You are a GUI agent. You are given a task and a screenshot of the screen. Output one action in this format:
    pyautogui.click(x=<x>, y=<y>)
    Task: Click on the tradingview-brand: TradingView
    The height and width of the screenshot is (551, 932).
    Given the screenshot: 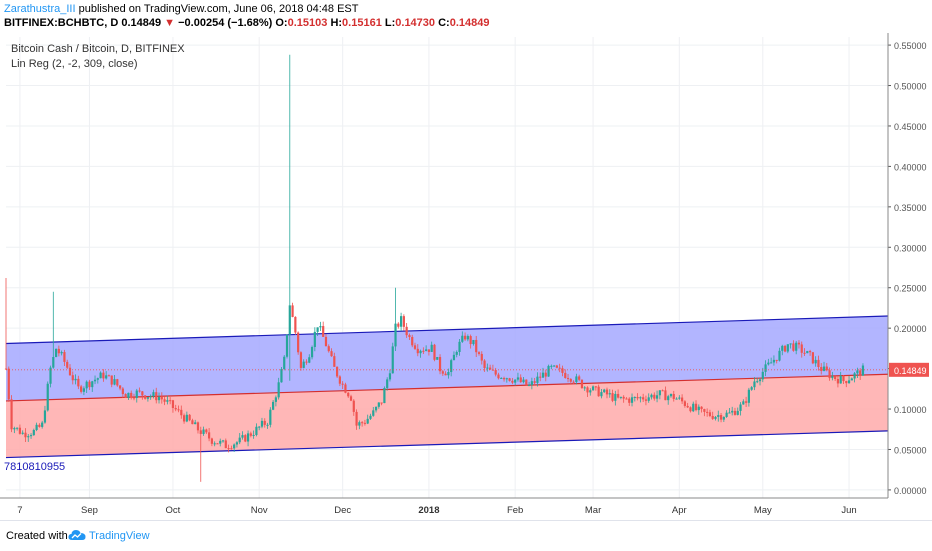 What is the action you would take?
    pyautogui.click(x=119, y=536)
    